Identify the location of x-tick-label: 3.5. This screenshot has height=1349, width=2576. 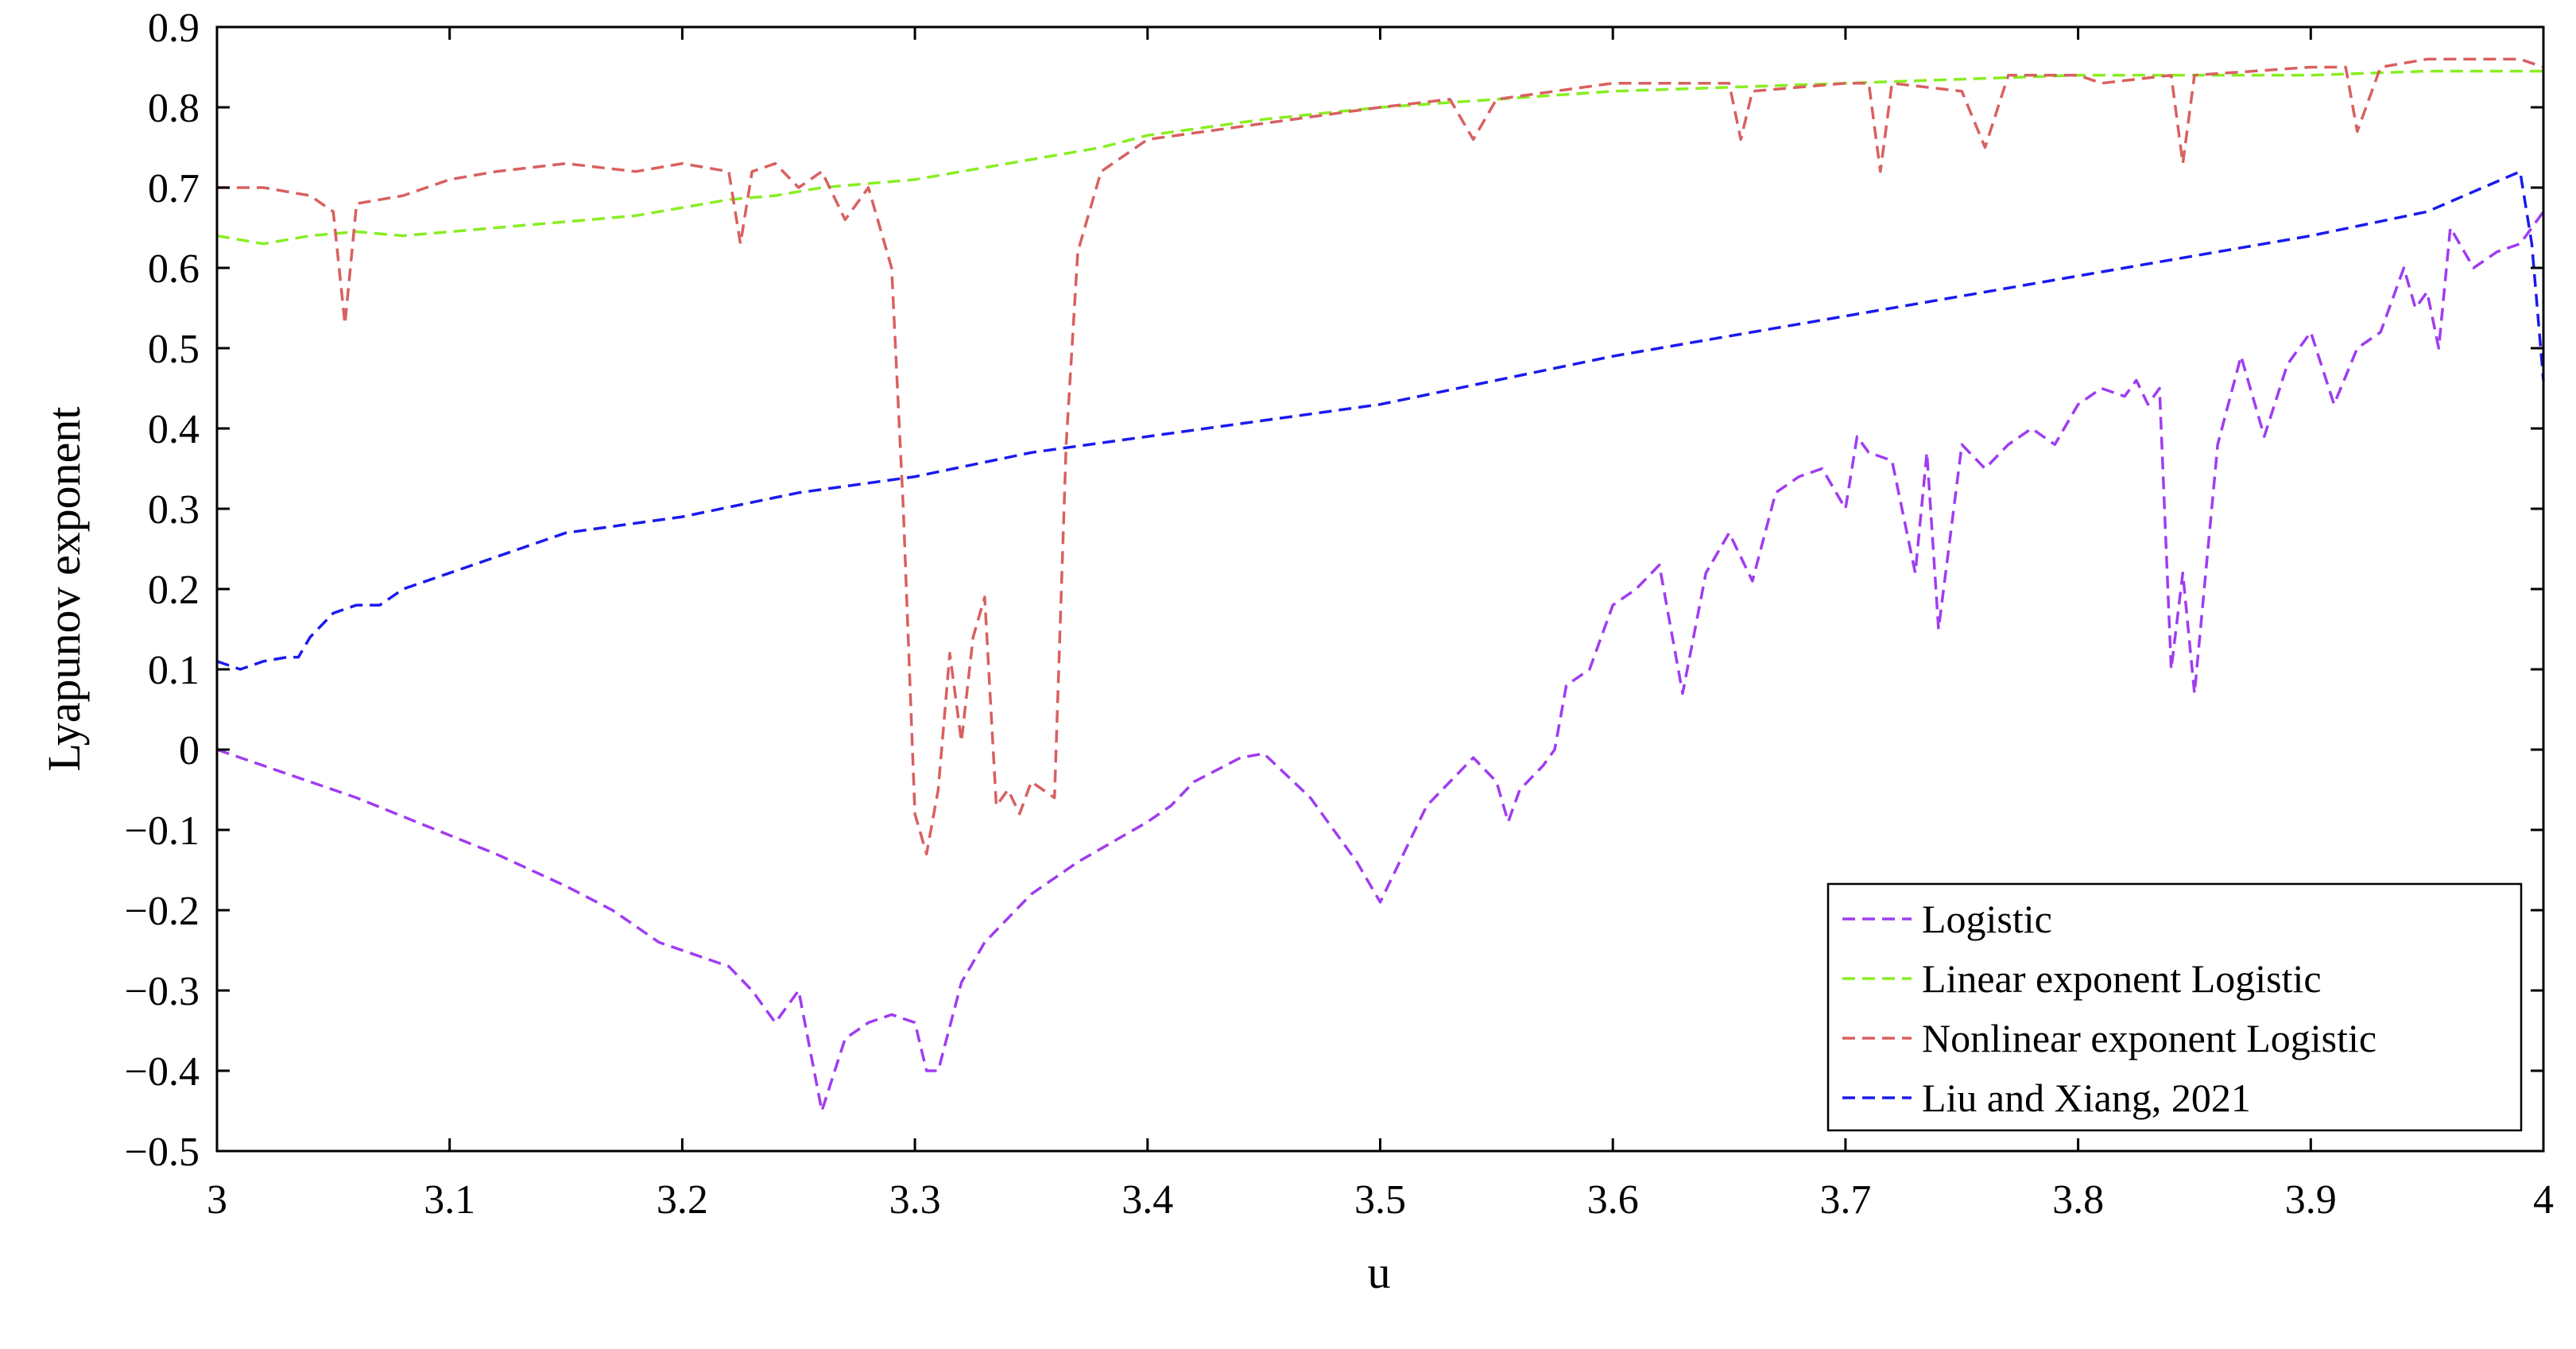
(1380, 1200).